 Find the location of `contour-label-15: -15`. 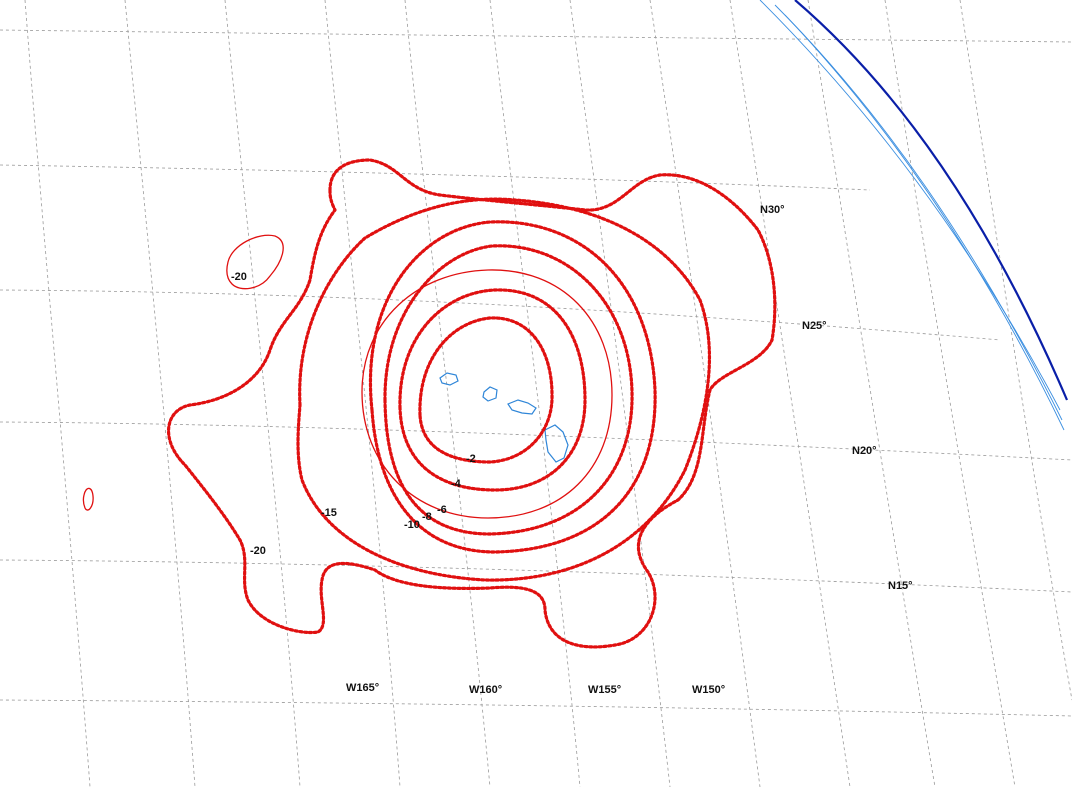

contour-label-15: -15 is located at coordinates (329, 513).